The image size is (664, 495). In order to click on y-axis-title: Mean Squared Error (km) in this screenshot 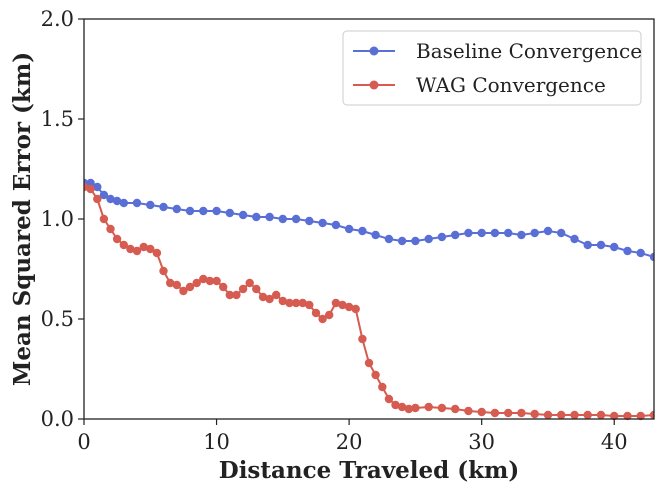, I will do `click(22, 219)`.